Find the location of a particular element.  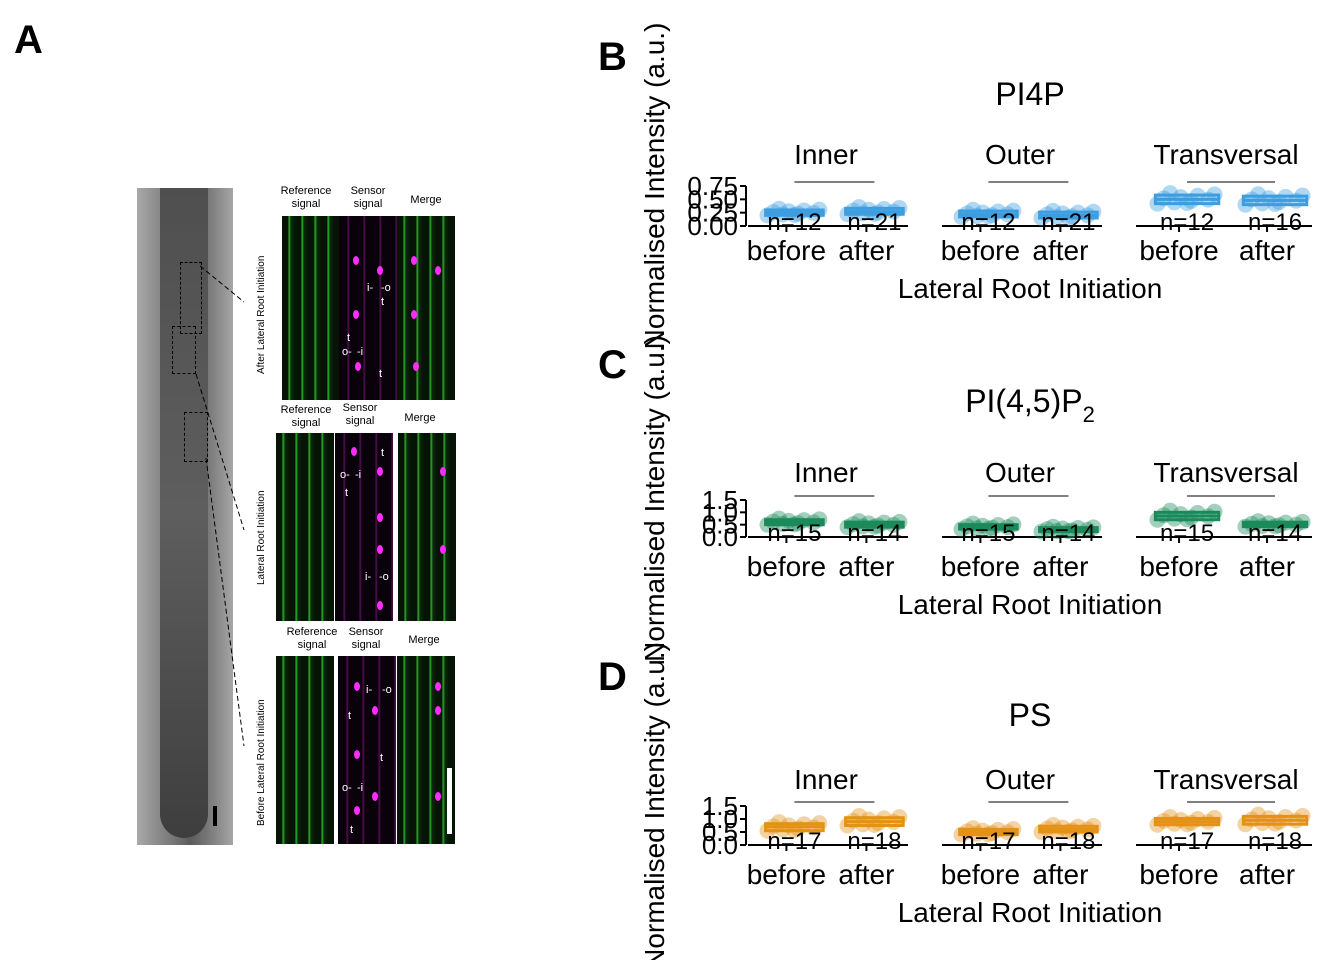

panel-a-letter: A is located at coordinates (28, 40).